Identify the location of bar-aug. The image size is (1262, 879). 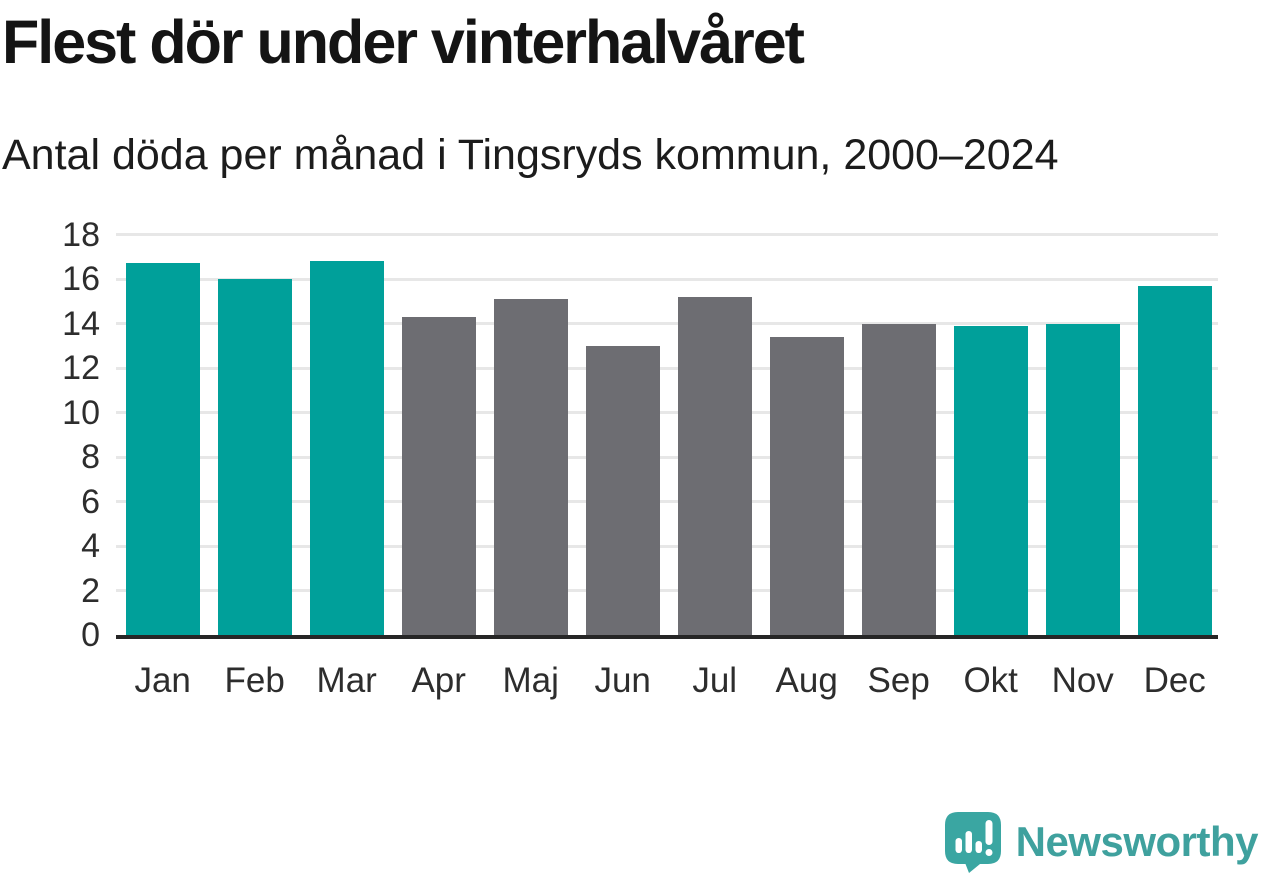
(806, 485).